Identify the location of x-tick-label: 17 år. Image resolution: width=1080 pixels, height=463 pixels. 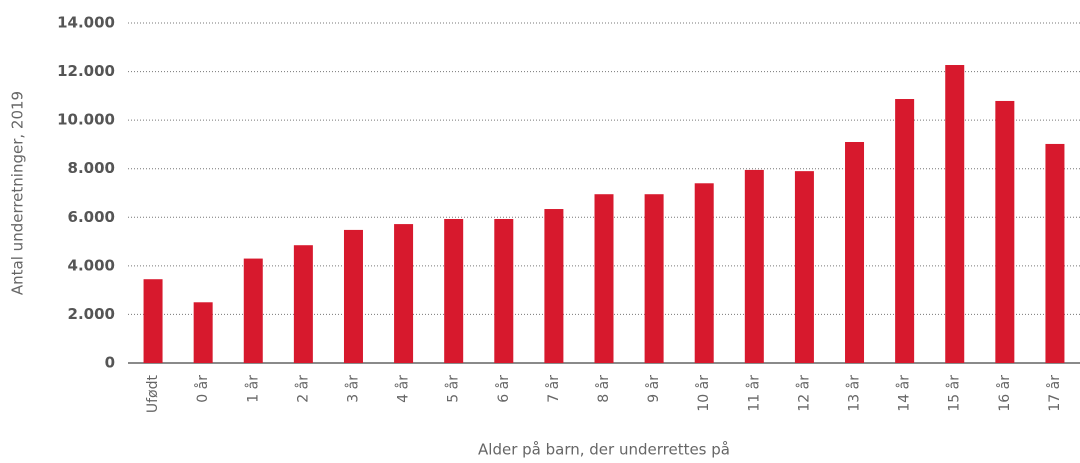
(1054, 393).